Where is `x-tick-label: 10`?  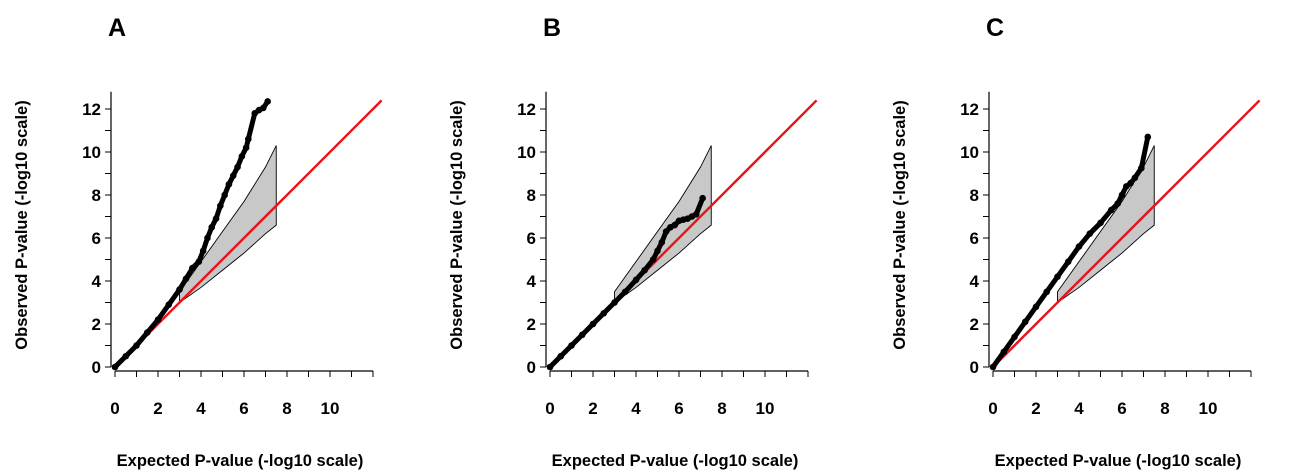
x-tick-label: 10 is located at coordinates (330, 408).